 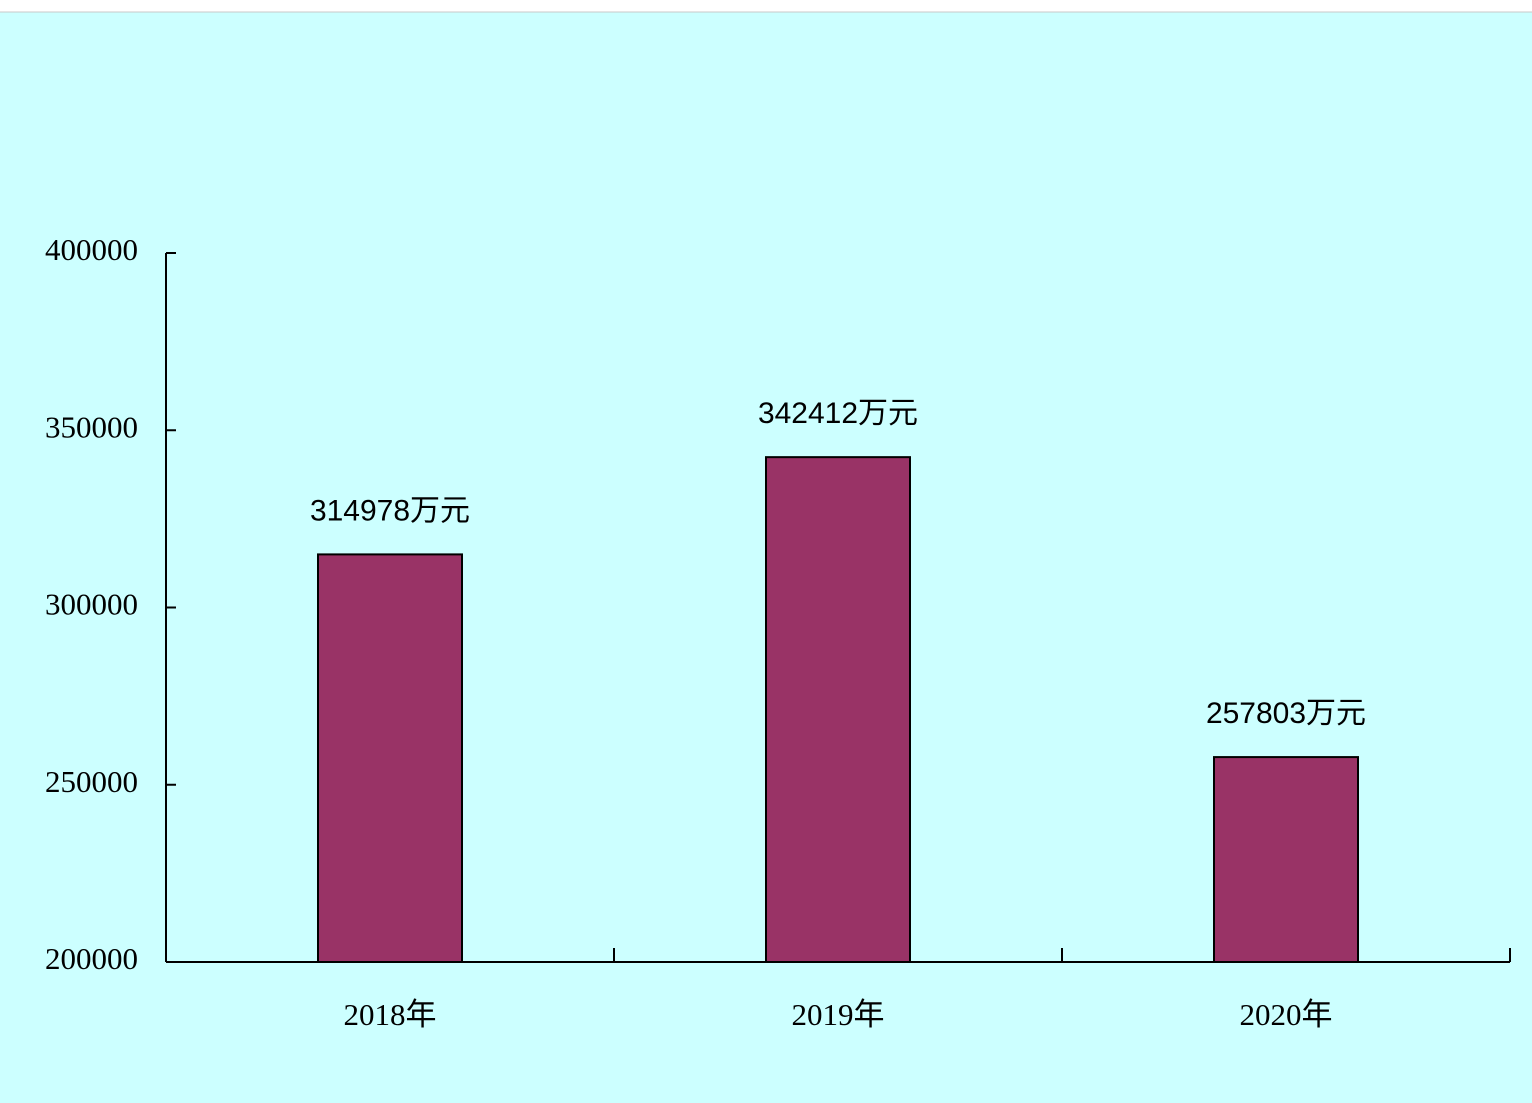 I want to click on value-label: 257803万元, so click(x=1286, y=713).